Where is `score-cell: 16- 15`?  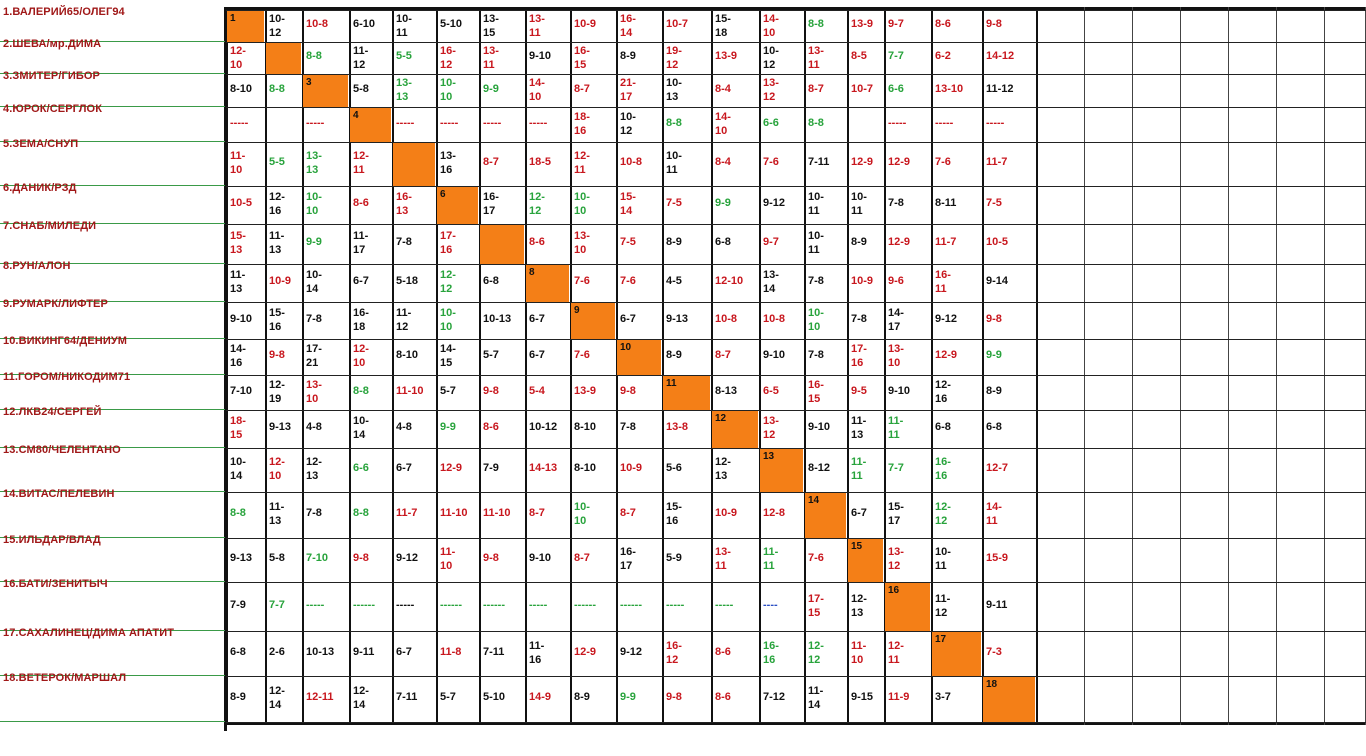 score-cell: 16- 15 is located at coordinates (582, 58).